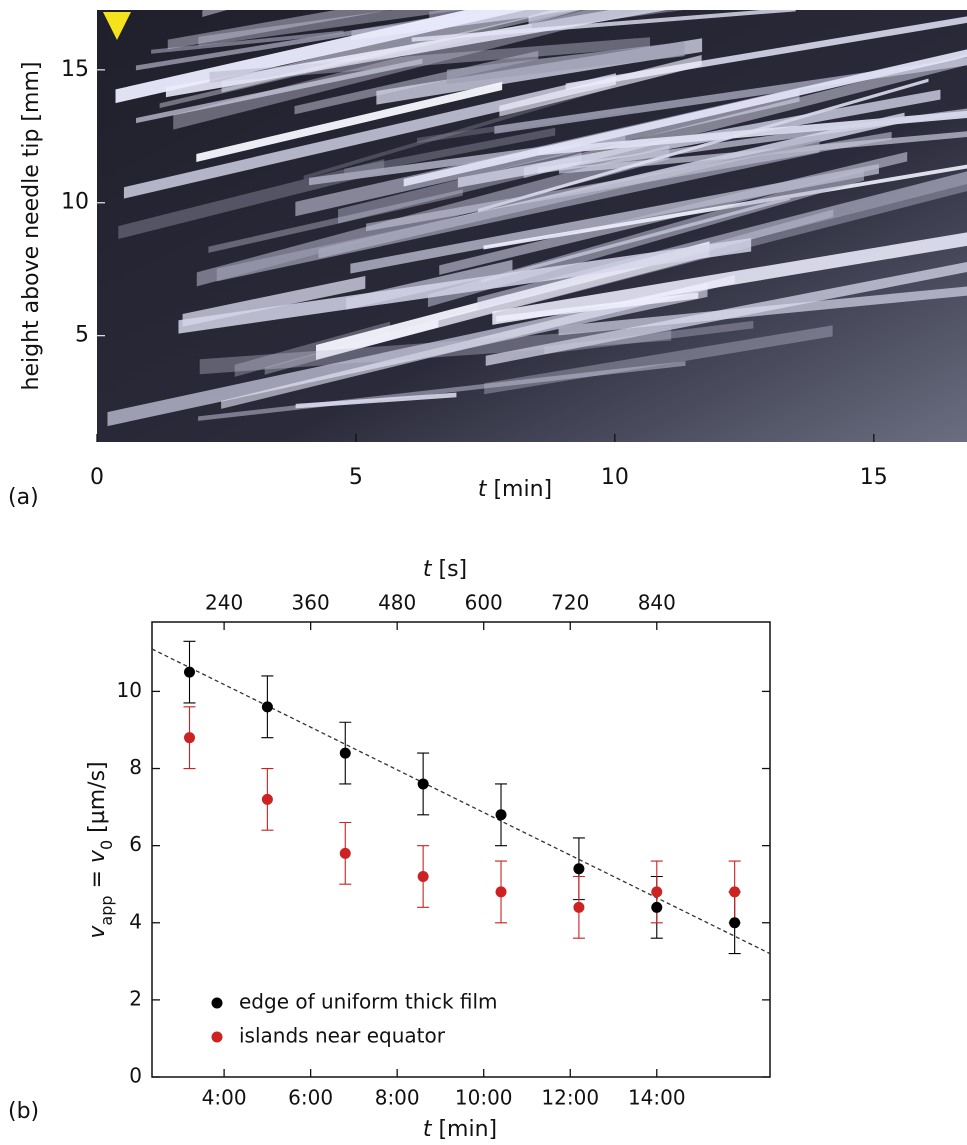  What do you see at coordinates (135, 844) in the screenshot?
I see `y-tick-label: 6` at bounding box center [135, 844].